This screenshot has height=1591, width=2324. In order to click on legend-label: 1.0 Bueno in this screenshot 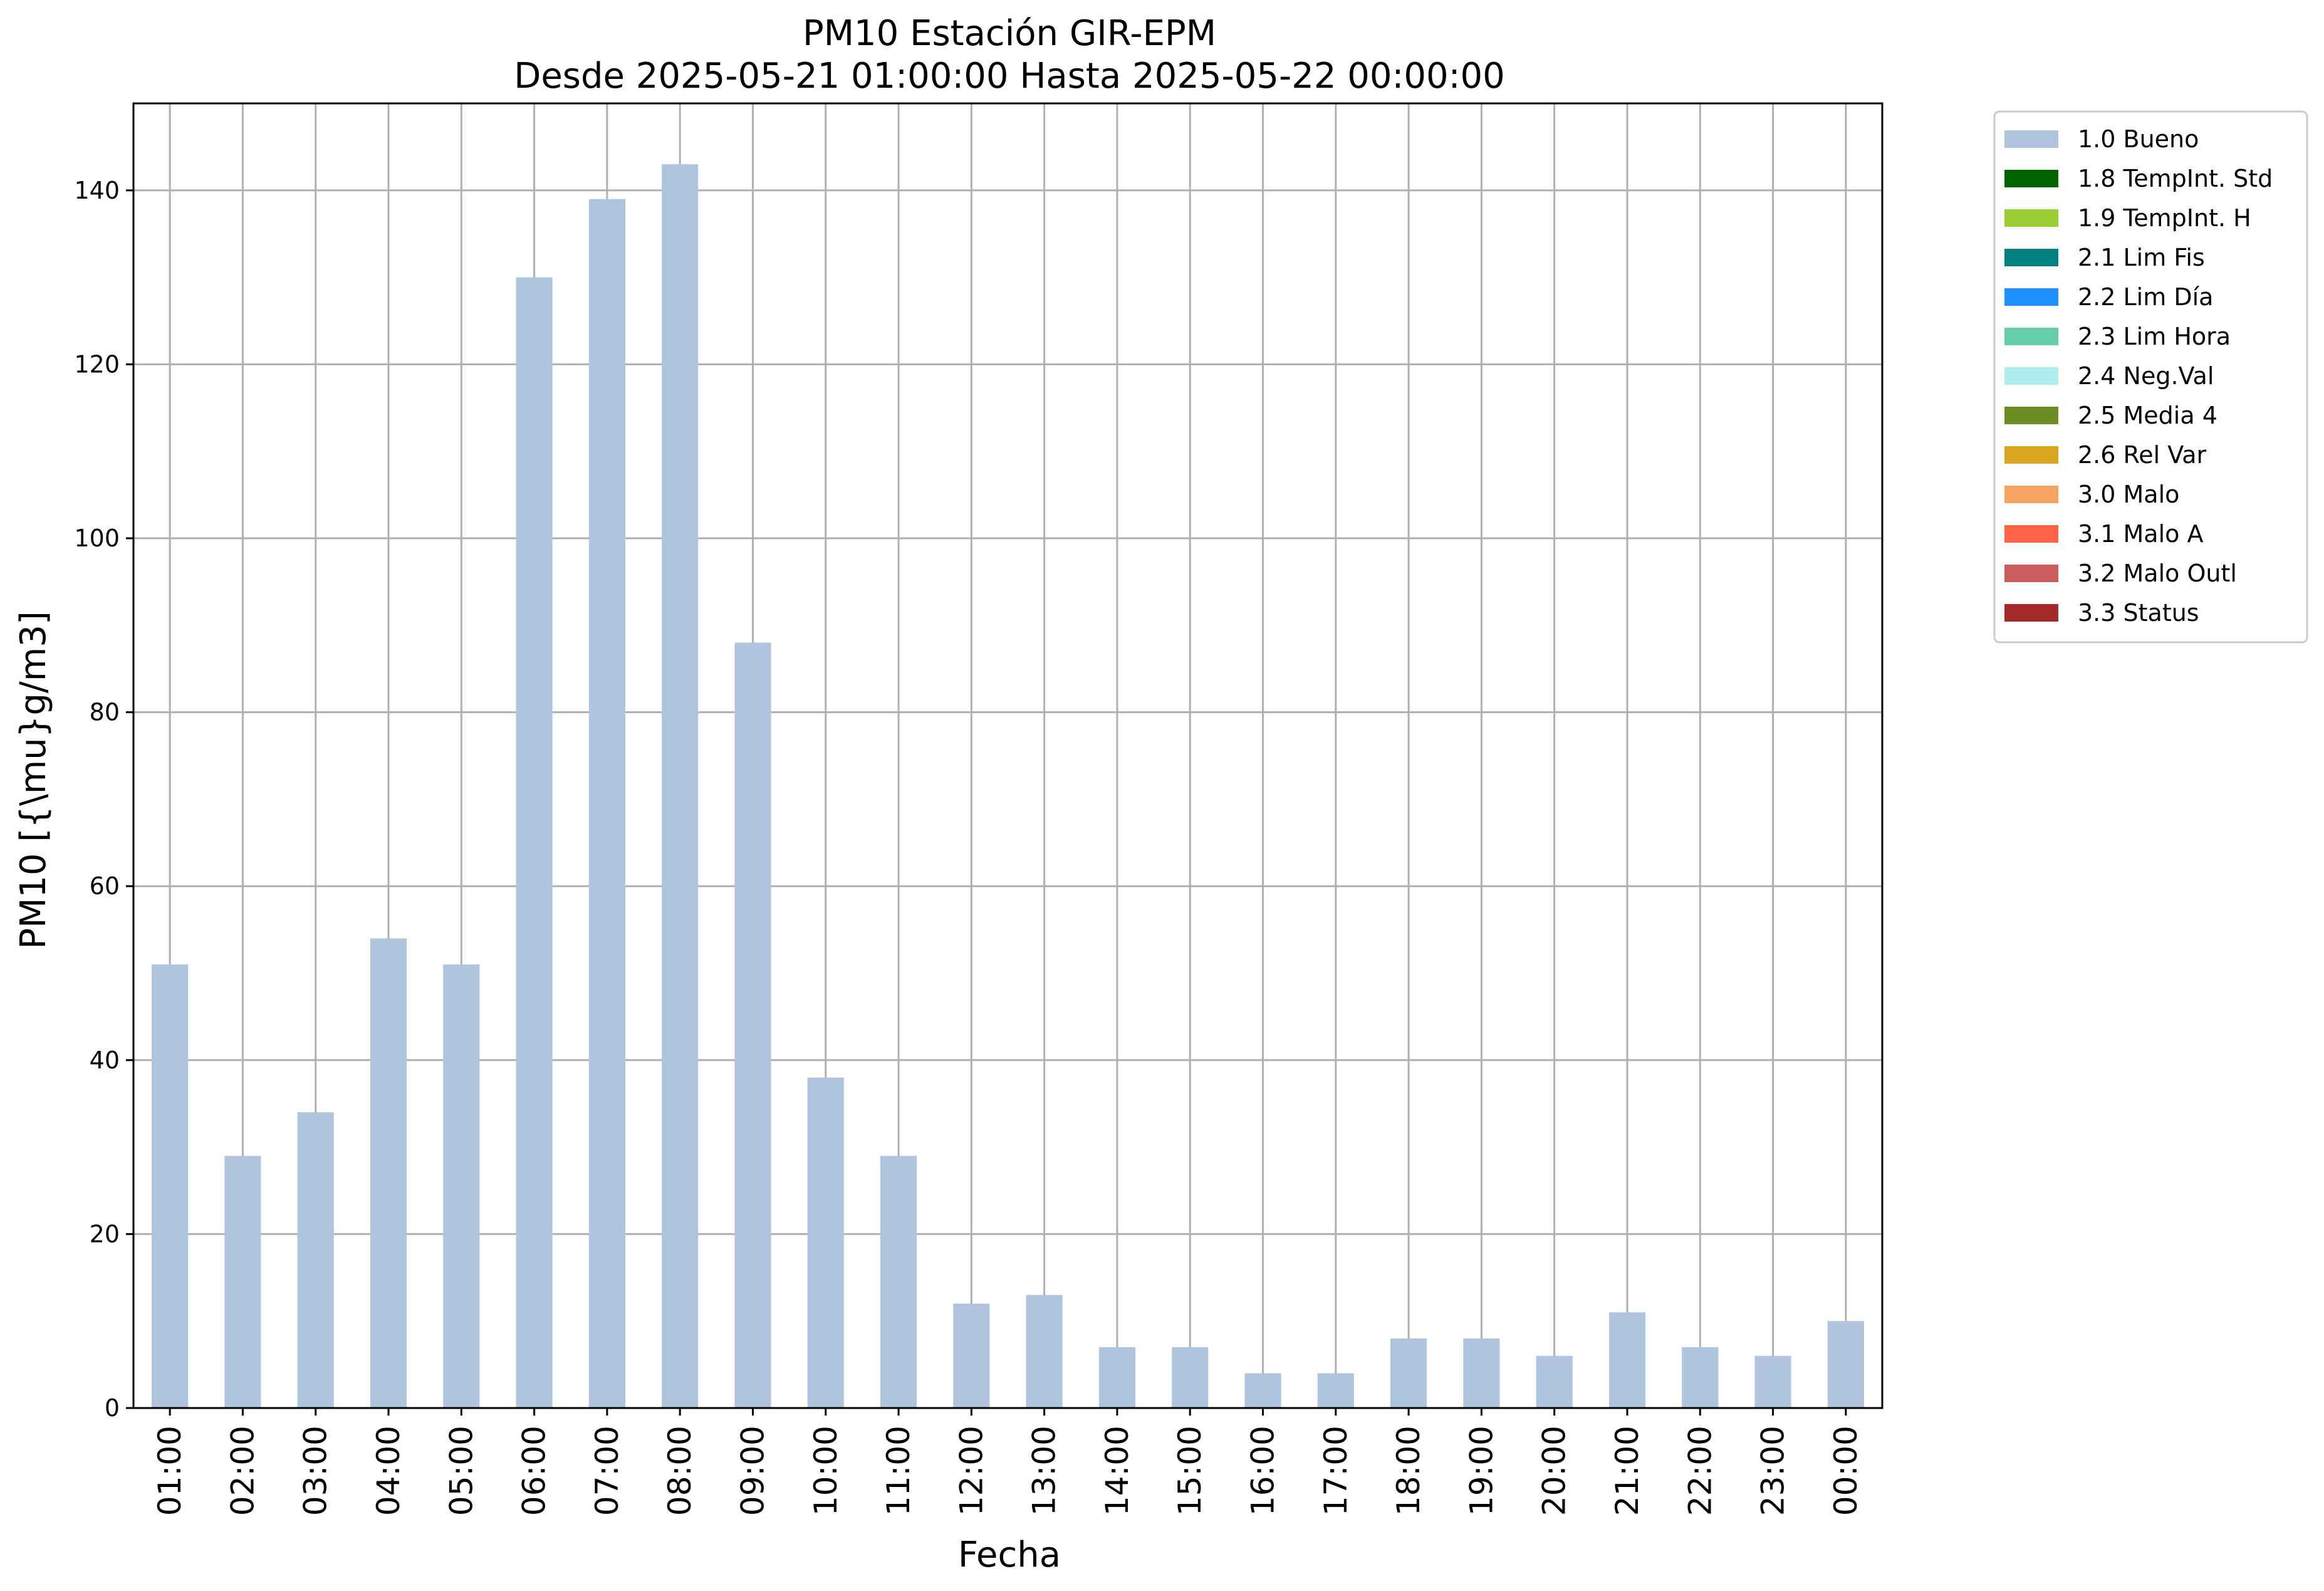, I will do `click(2138, 139)`.